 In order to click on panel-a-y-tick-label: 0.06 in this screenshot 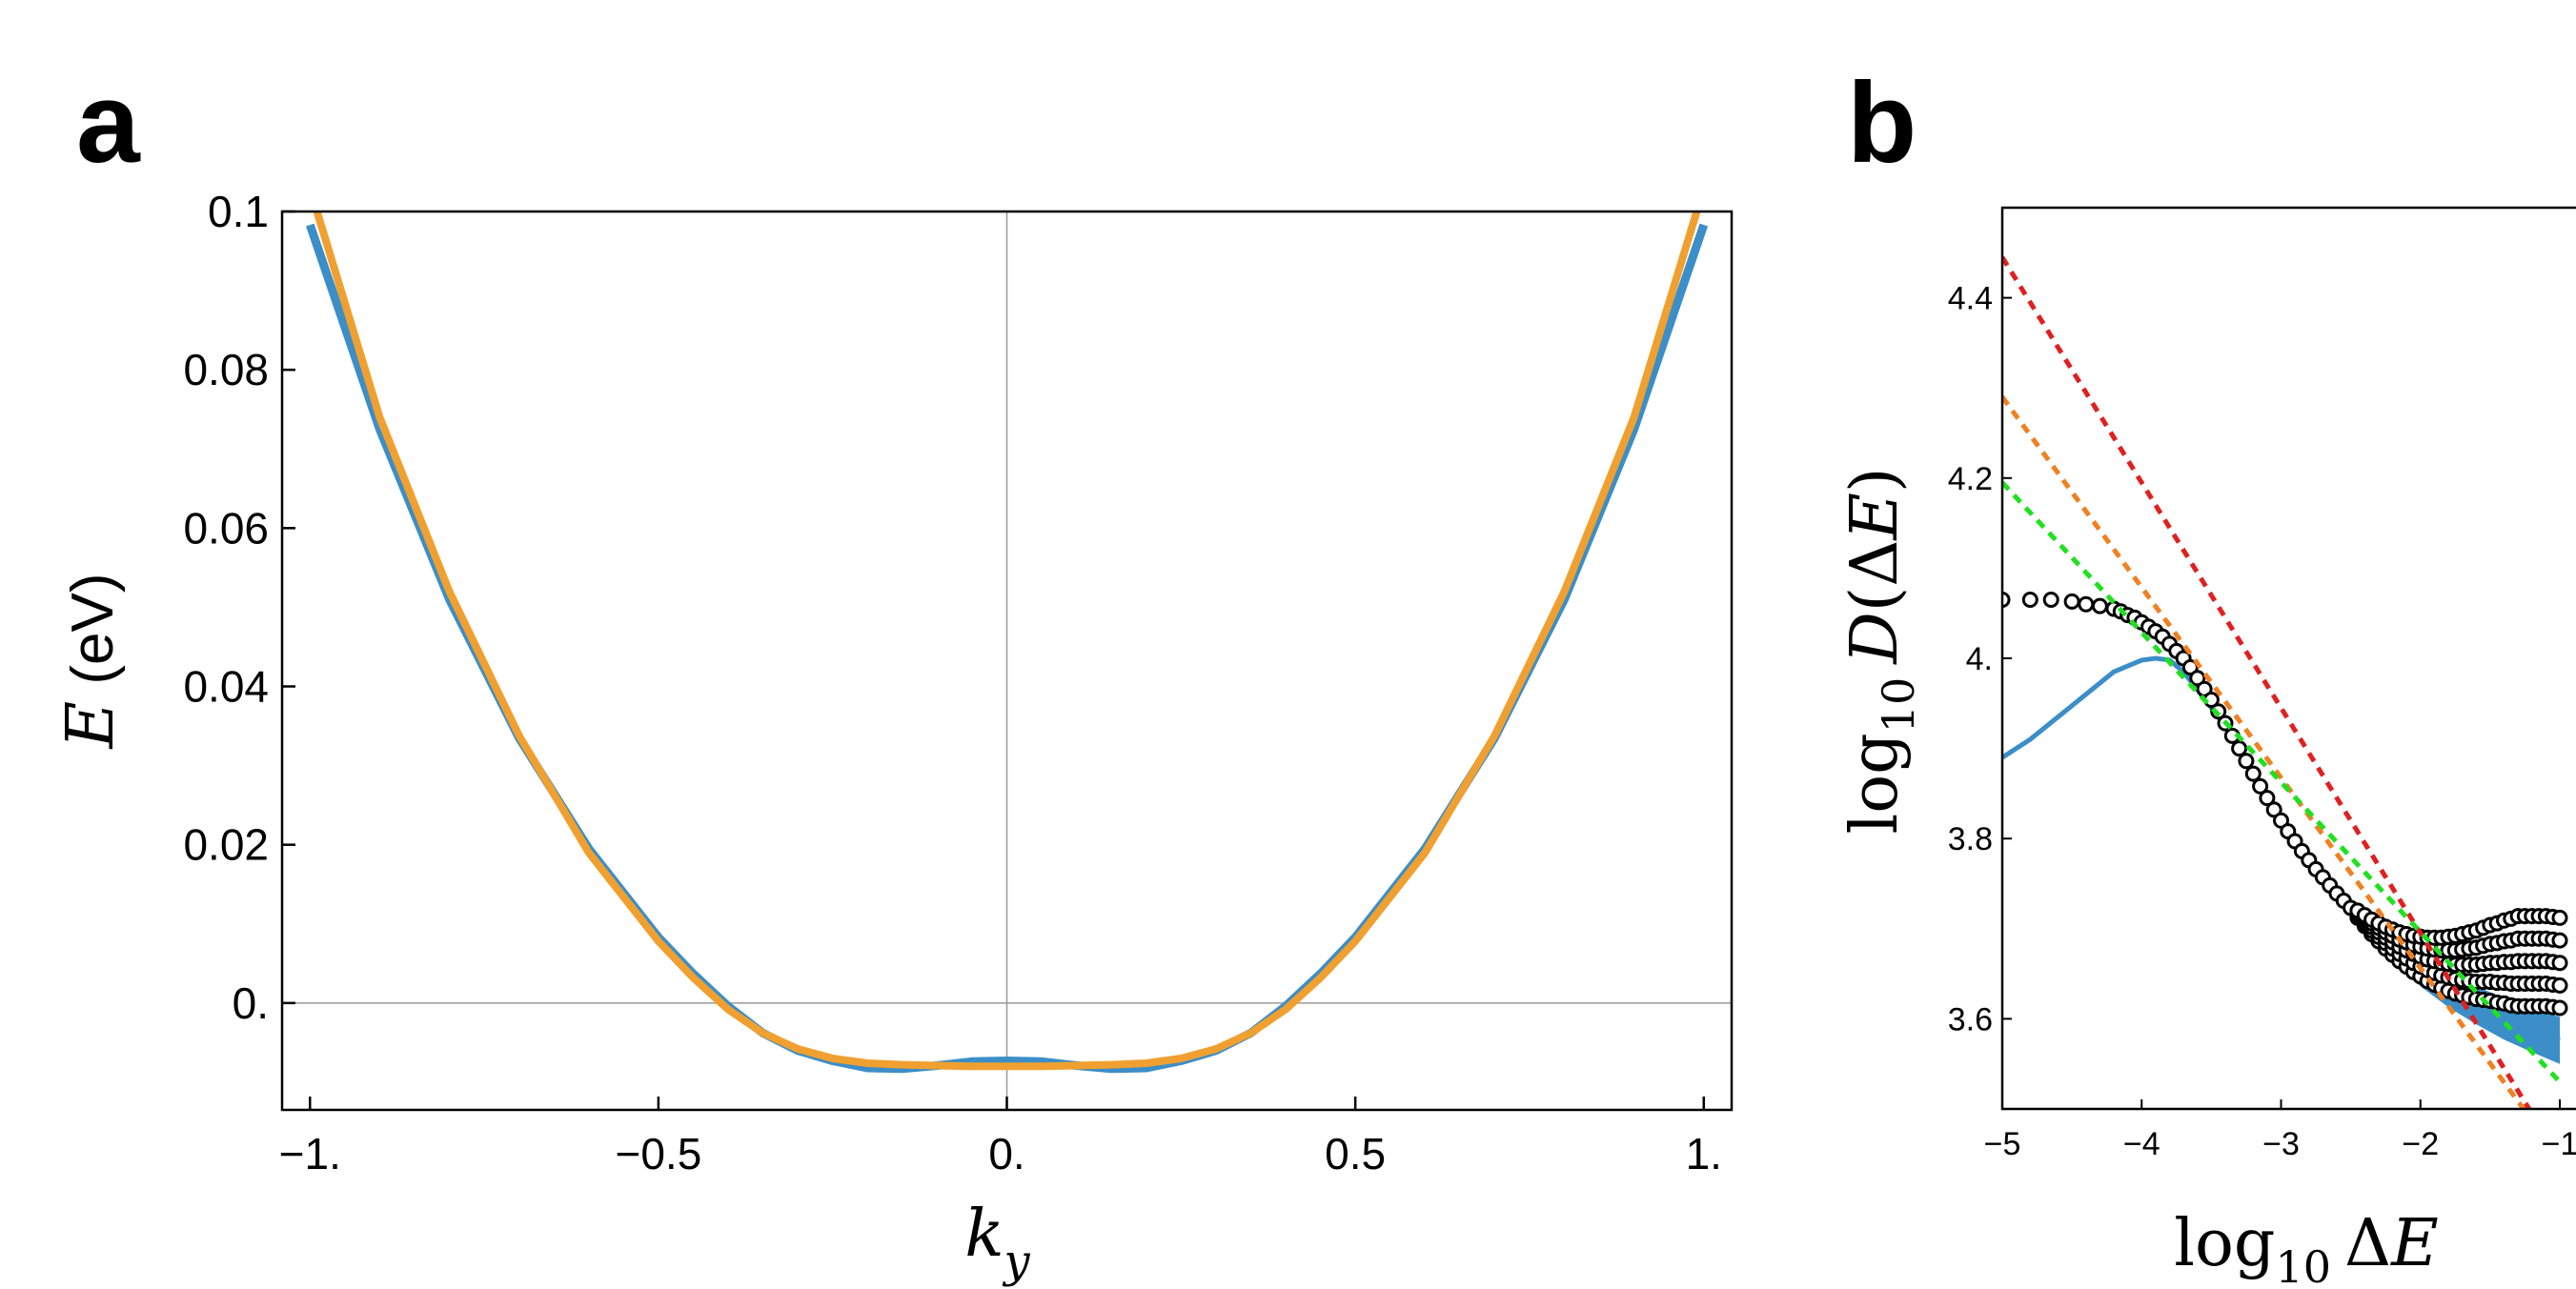, I will do `click(226, 528)`.